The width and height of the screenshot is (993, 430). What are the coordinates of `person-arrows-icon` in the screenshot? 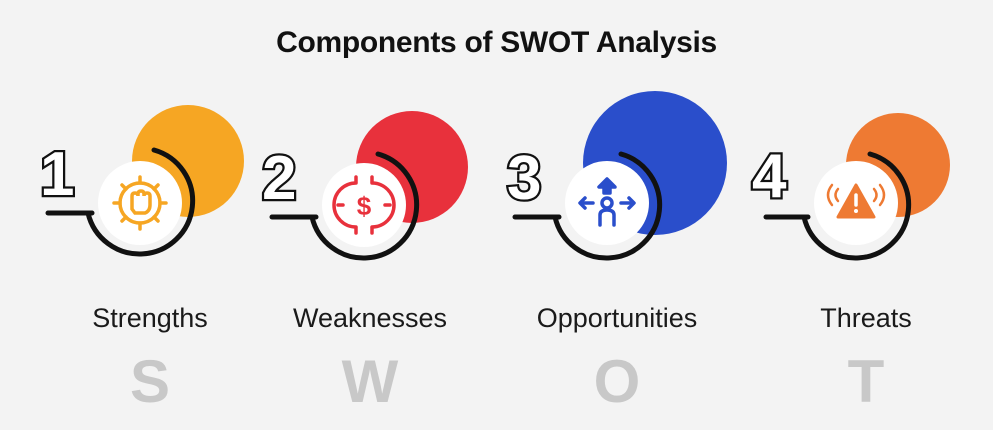 It's located at (607, 202).